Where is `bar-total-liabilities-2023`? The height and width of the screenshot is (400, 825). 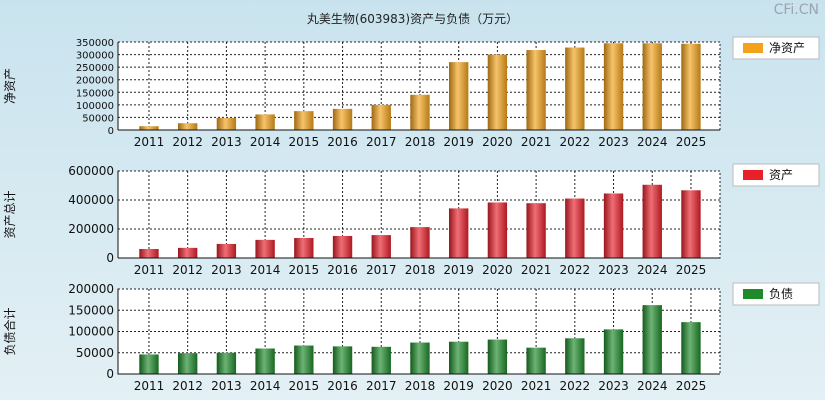
bar-total-liabilities-2023 is located at coordinates (613, 351).